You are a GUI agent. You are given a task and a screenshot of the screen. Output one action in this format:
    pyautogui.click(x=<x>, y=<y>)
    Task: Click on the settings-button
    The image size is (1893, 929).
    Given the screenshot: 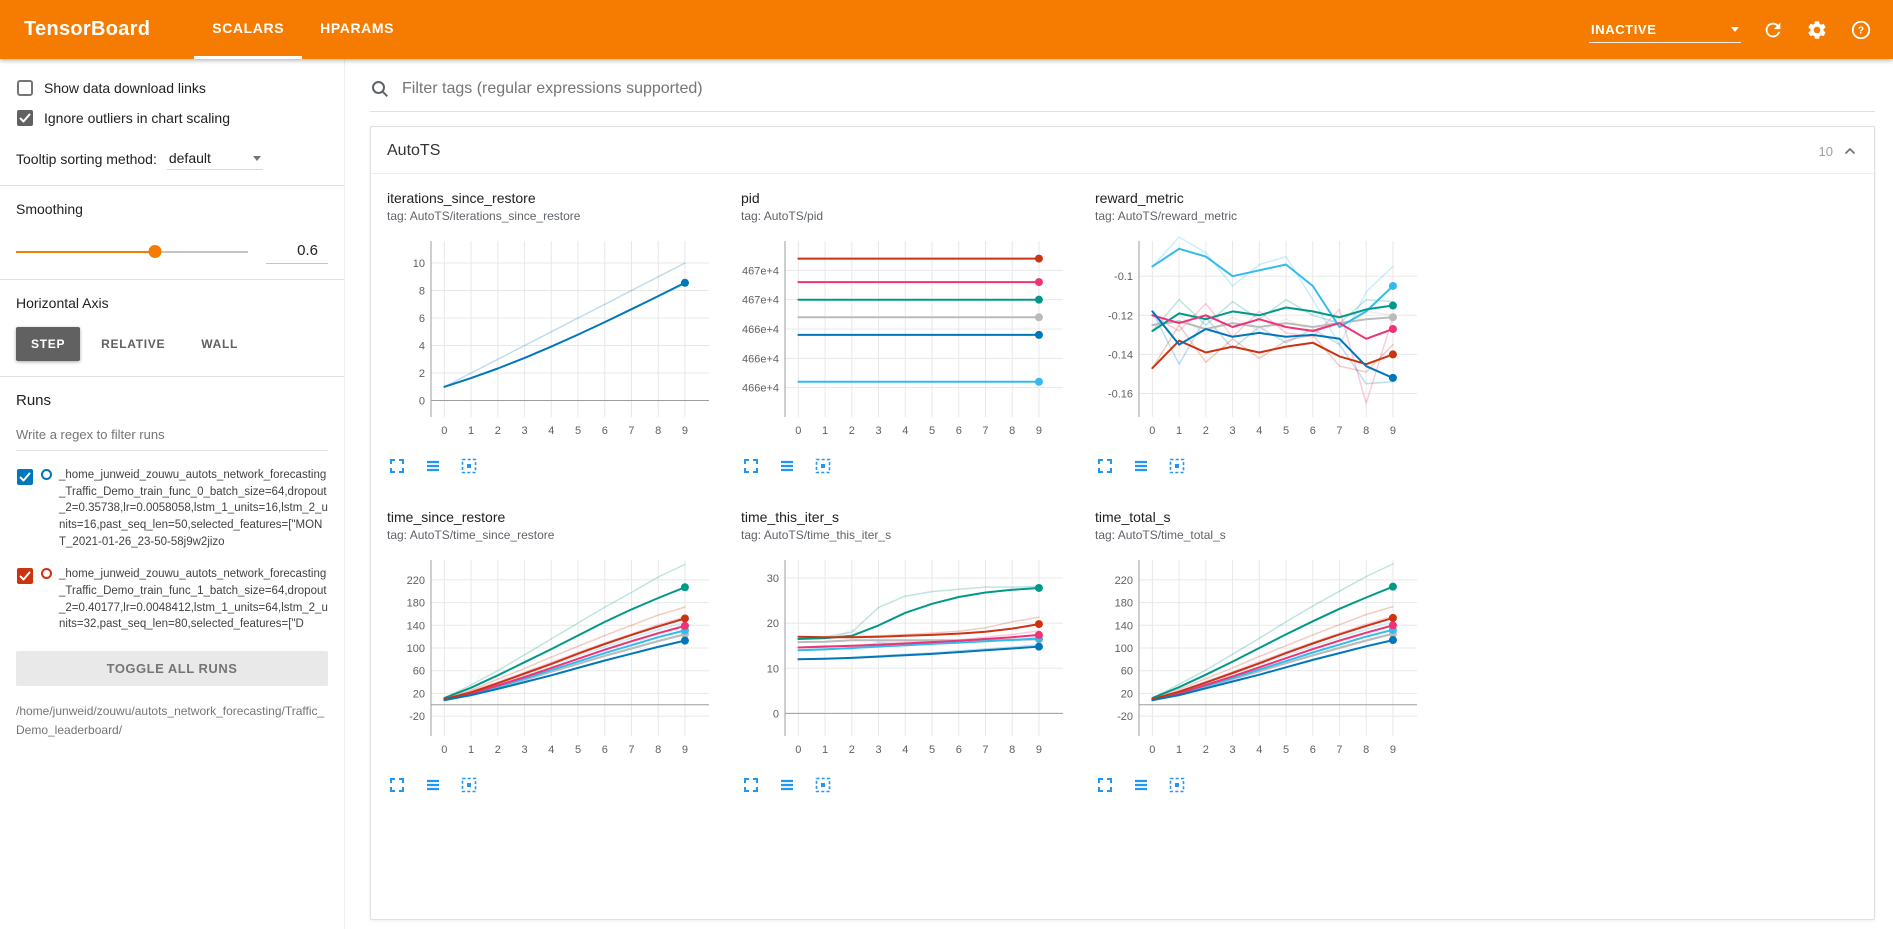 What is the action you would take?
    pyautogui.click(x=1817, y=30)
    